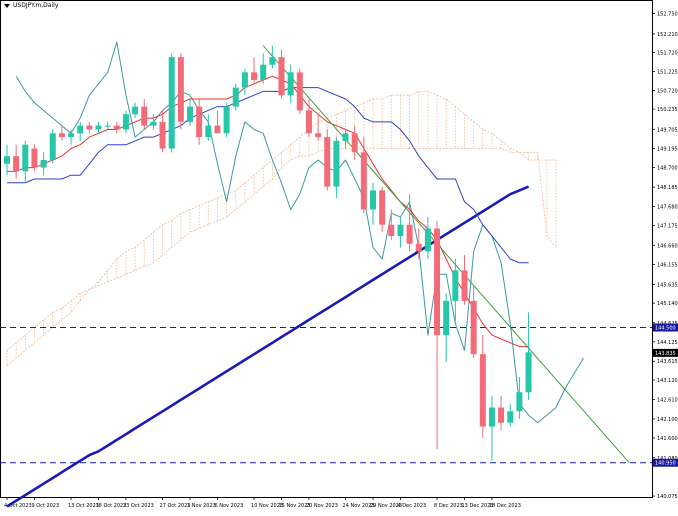 This screenshot has height=516, width=678. What do you see at coordinates (267, 506) in the screenshot?
I see `x-tick-label: 10 Nov 2023` at bounding box center [267, 506].